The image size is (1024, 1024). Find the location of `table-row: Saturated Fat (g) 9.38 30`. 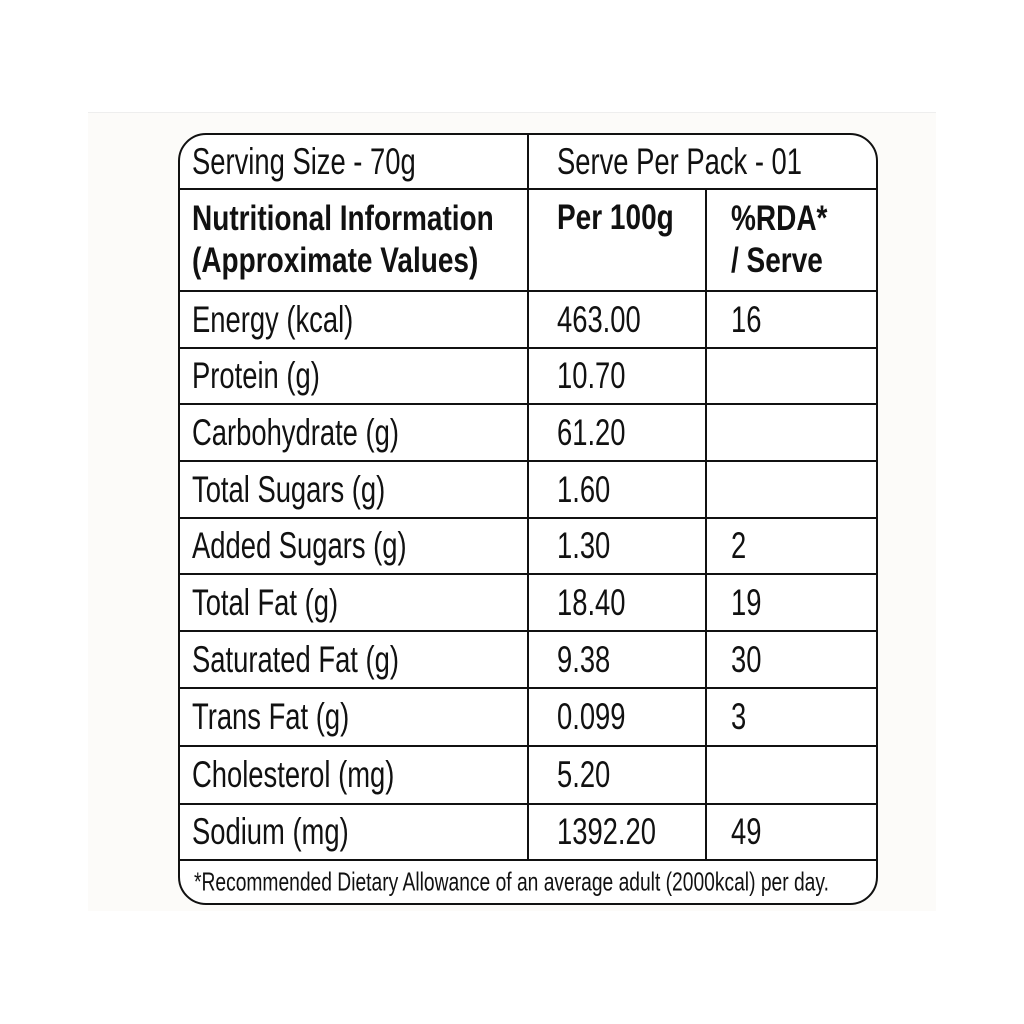

table-row: Saturated Fat (g) 9.38 30 is located at coordinates (528, 660).